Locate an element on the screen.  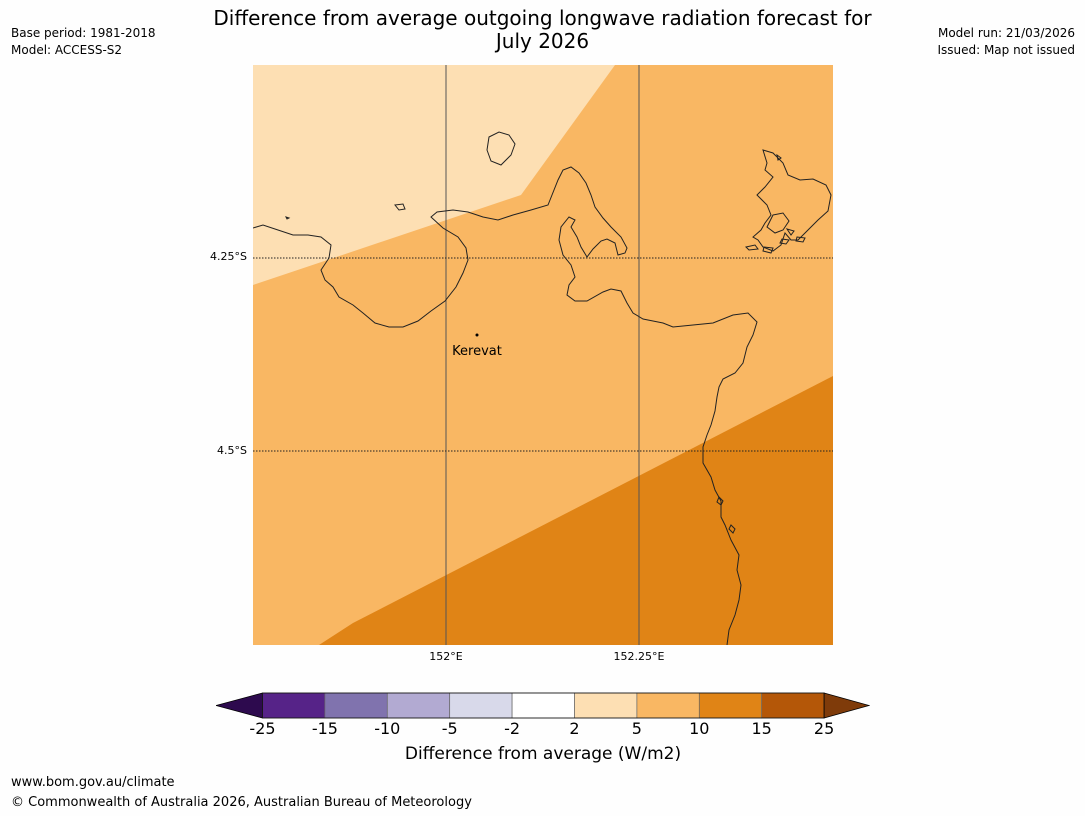
lon-label-152-25: 152.25°E is located at coordinates (639, 656).